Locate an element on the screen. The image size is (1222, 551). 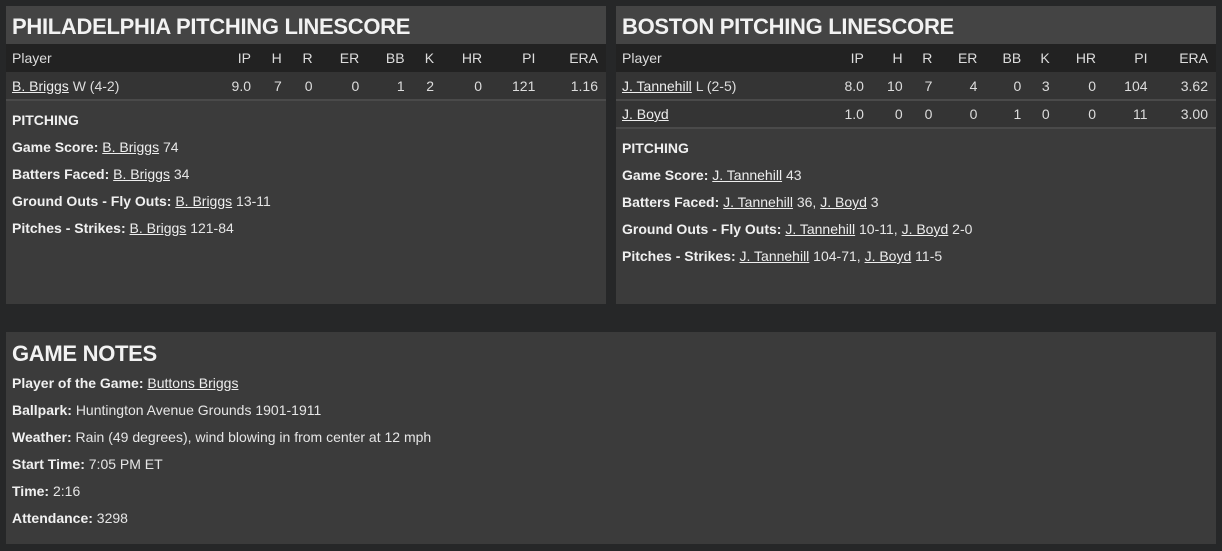
note-value: 10-11, is located at coordinates (878, 229).